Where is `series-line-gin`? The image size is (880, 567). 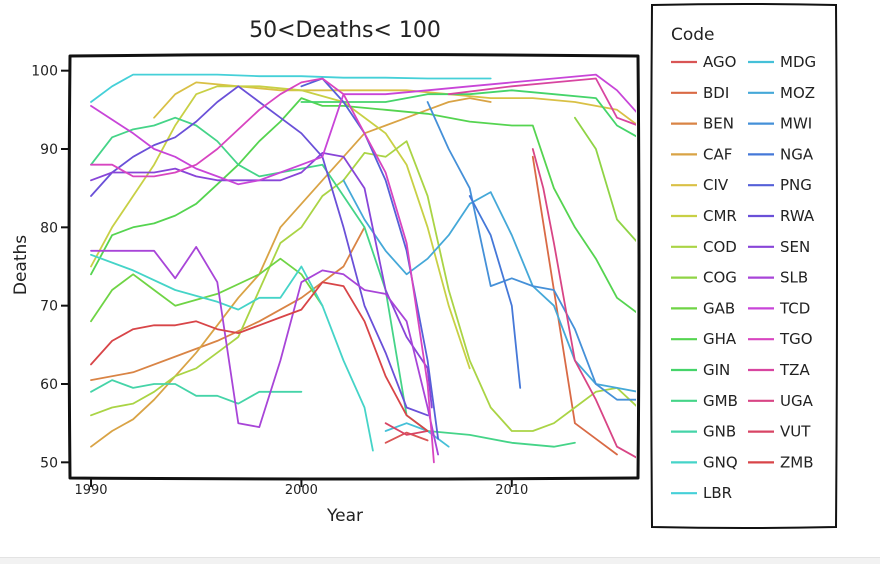
series-line-gin is located at coordinates (468, 113).